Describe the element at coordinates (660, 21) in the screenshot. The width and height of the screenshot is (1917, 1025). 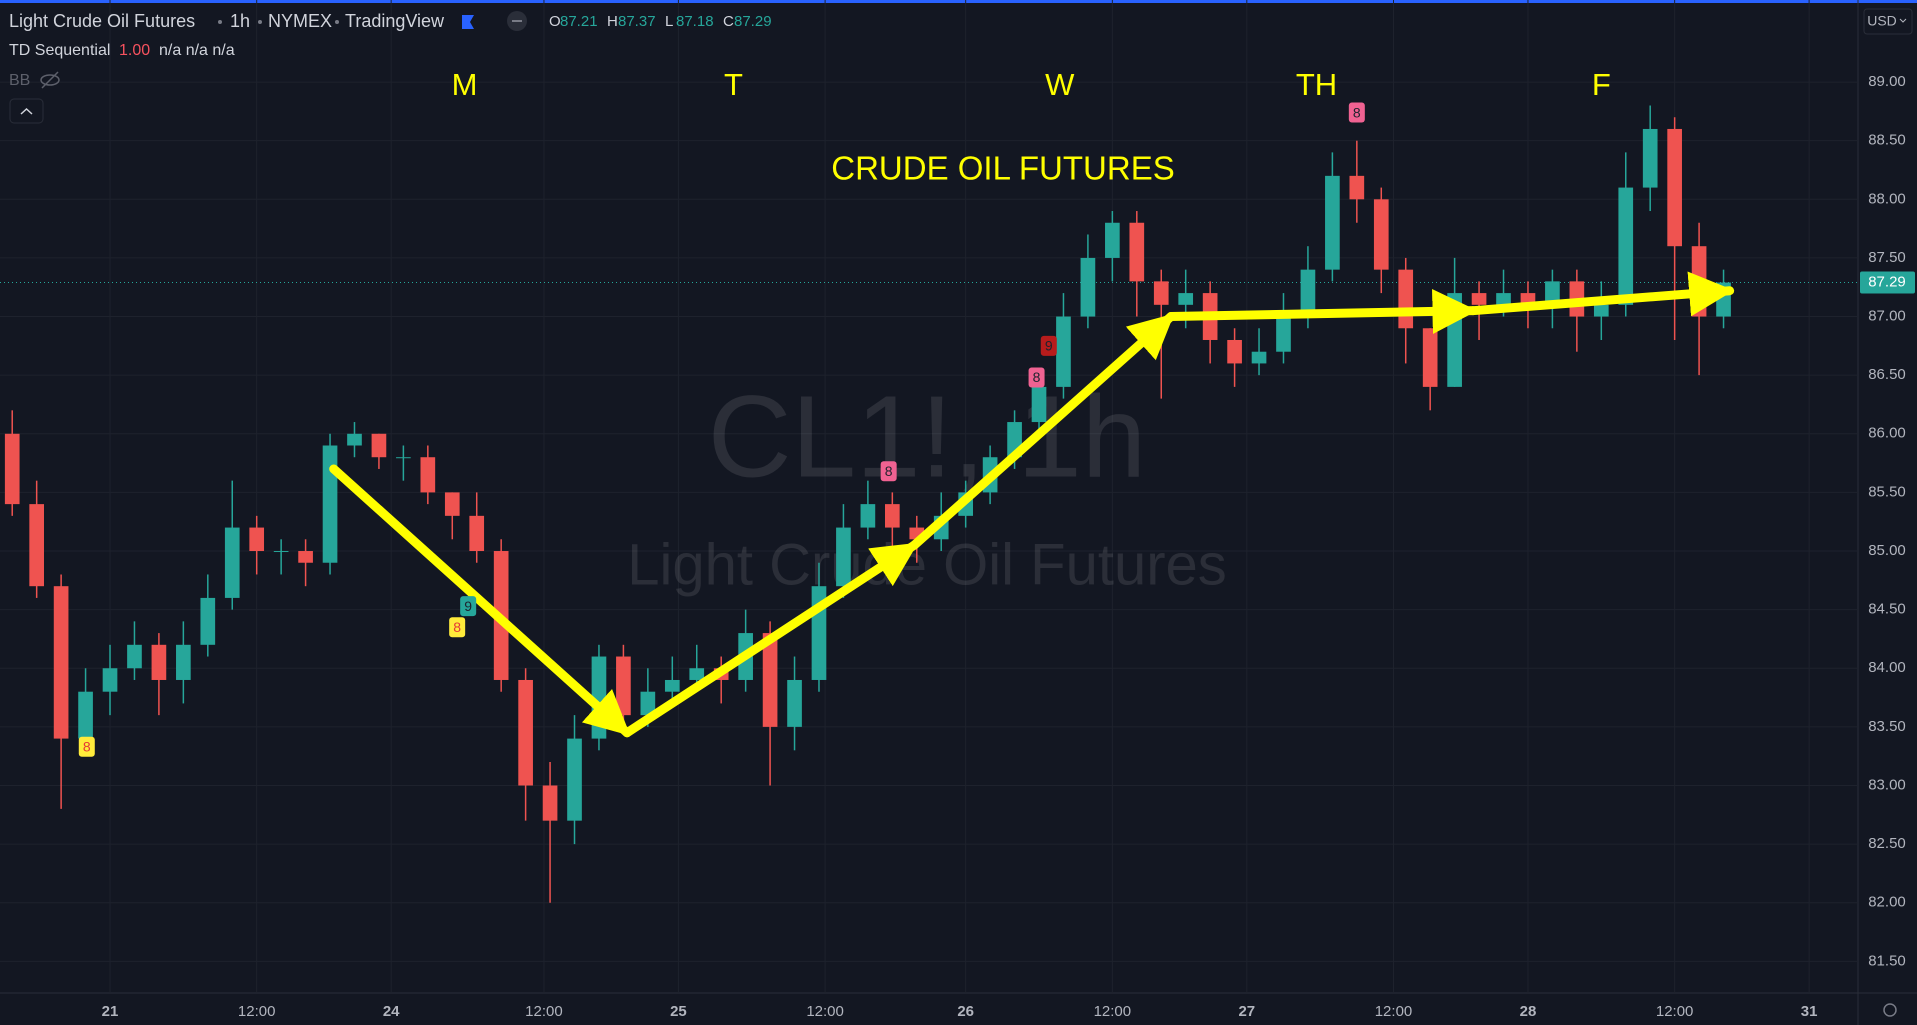
I see `ohlc: O 87.21 H 87.37 L 87.18 C 87.29` at that location.